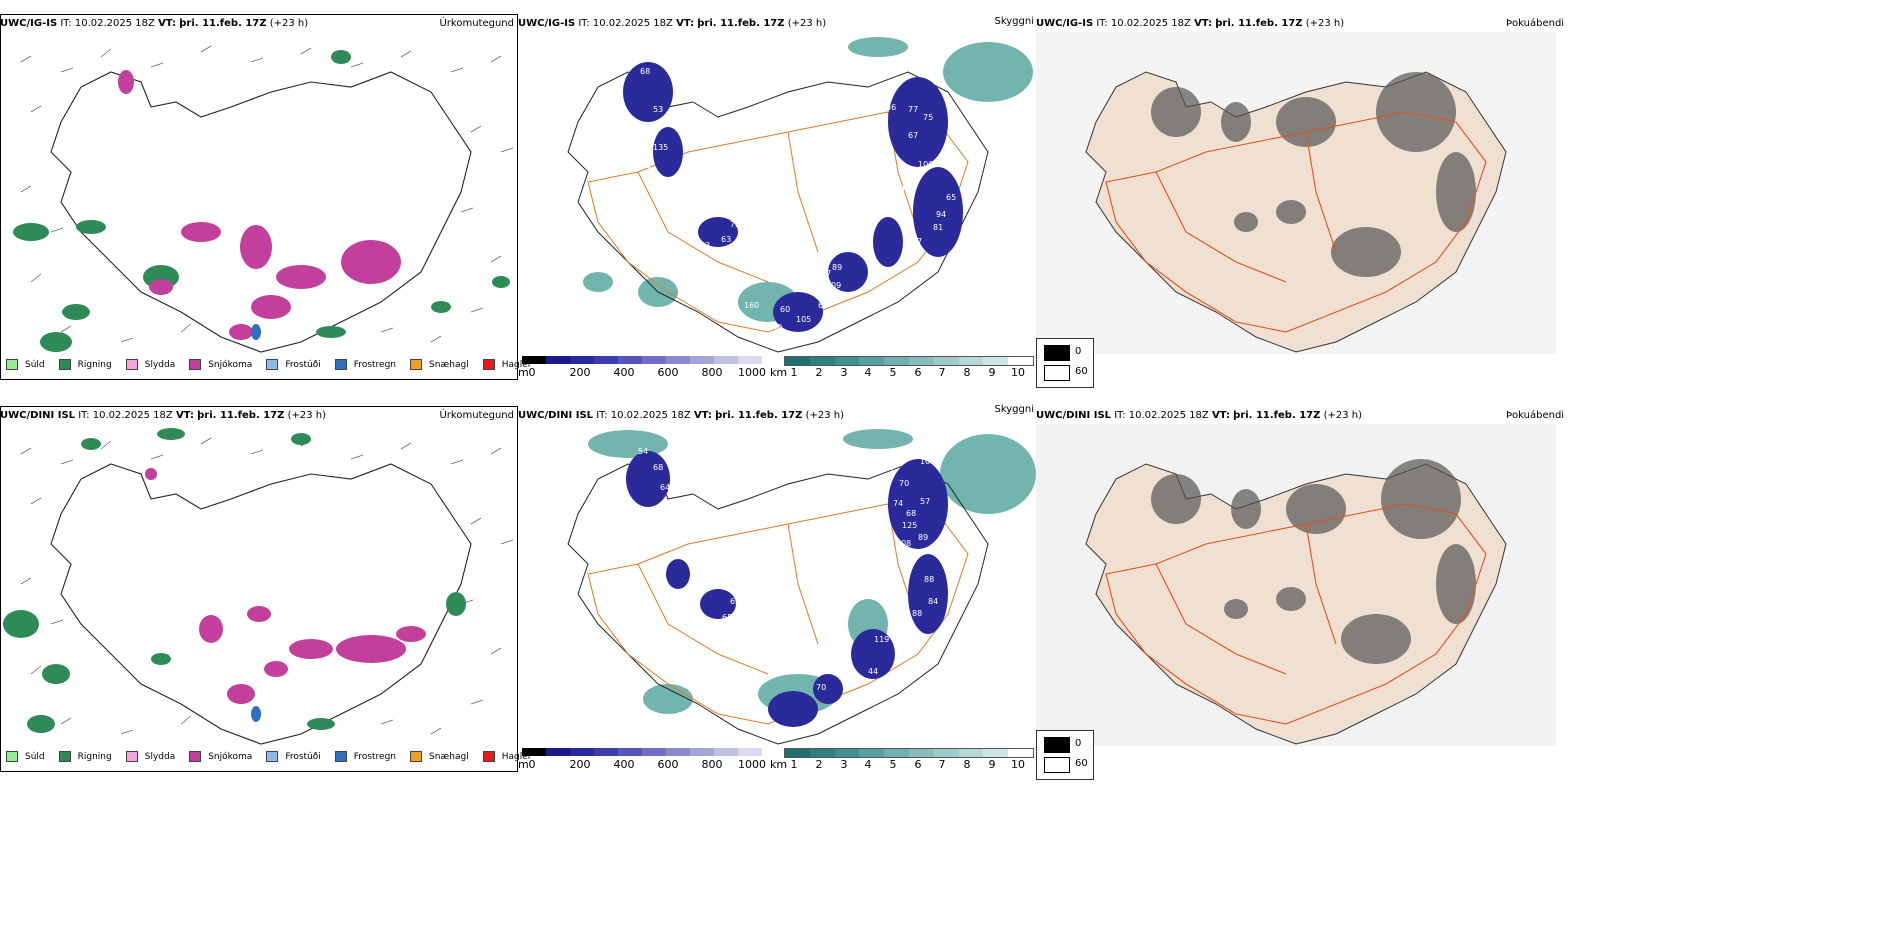 This screenshot has height=950, width=1900. I want to click on fog-key-light-swatch, so click(1057, 765).